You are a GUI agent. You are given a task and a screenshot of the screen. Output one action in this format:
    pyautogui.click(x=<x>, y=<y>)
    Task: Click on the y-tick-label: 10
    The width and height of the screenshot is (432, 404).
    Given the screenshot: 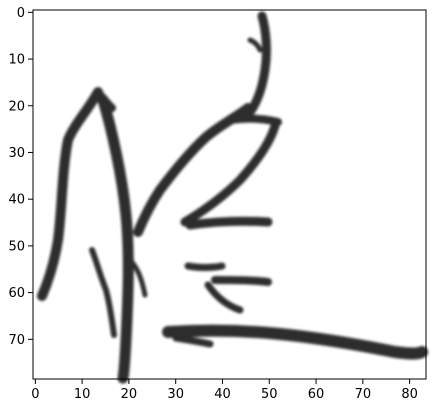 What is the action you would take?
    pyautogui.click(x=16, y=60)
    